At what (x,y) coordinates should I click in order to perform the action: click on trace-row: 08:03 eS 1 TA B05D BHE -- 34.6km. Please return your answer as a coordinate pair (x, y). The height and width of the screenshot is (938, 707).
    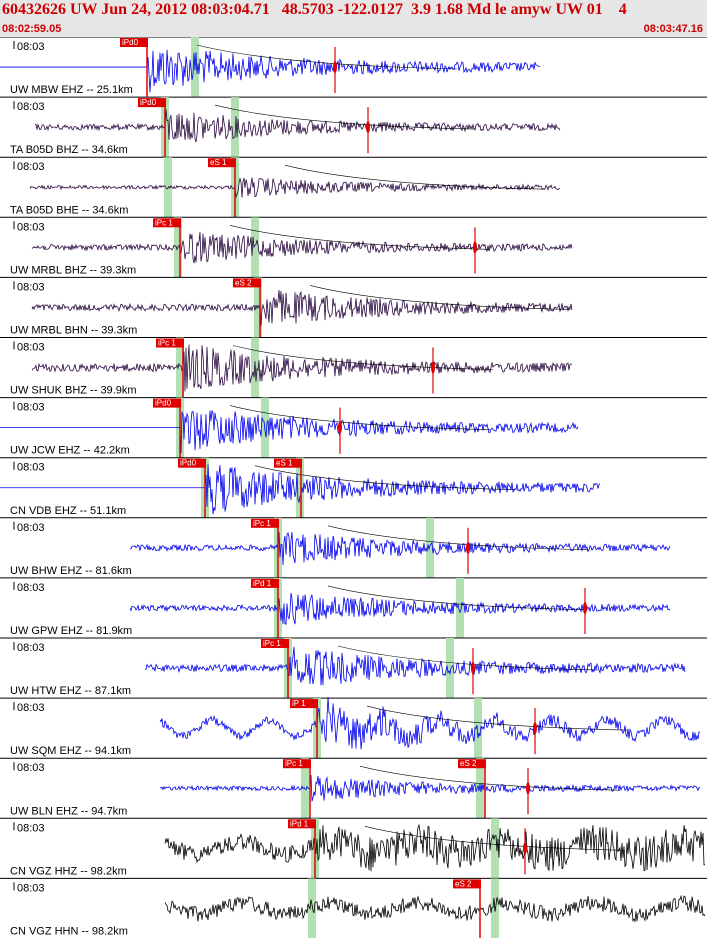
    Looking at the image, I should click on (353, 187).